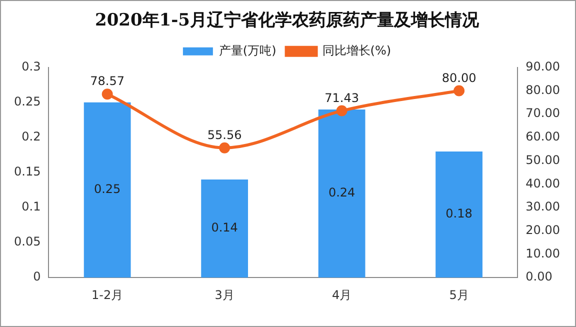 The image size is (576, 327). I want to click on y-tick-label: 0.15, so click(27, 171).